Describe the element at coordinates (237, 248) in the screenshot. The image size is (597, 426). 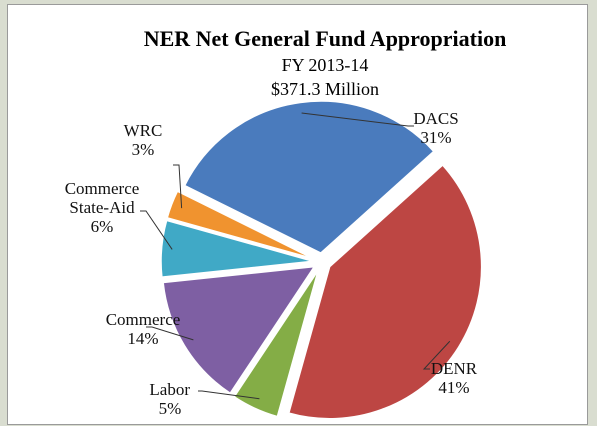
I see `pie-slice-commerce-state-aid` at that location.